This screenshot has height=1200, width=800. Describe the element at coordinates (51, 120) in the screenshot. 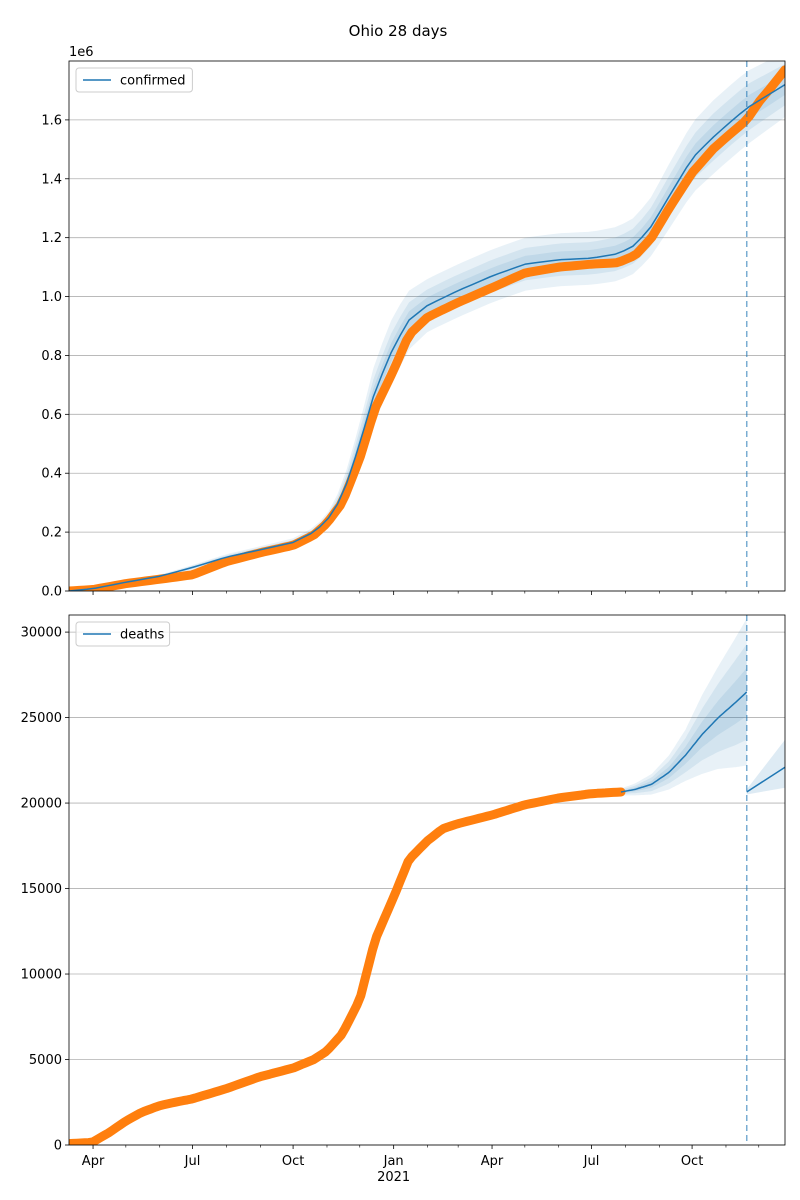

I see `y-tick-label: 1.6` at that location.